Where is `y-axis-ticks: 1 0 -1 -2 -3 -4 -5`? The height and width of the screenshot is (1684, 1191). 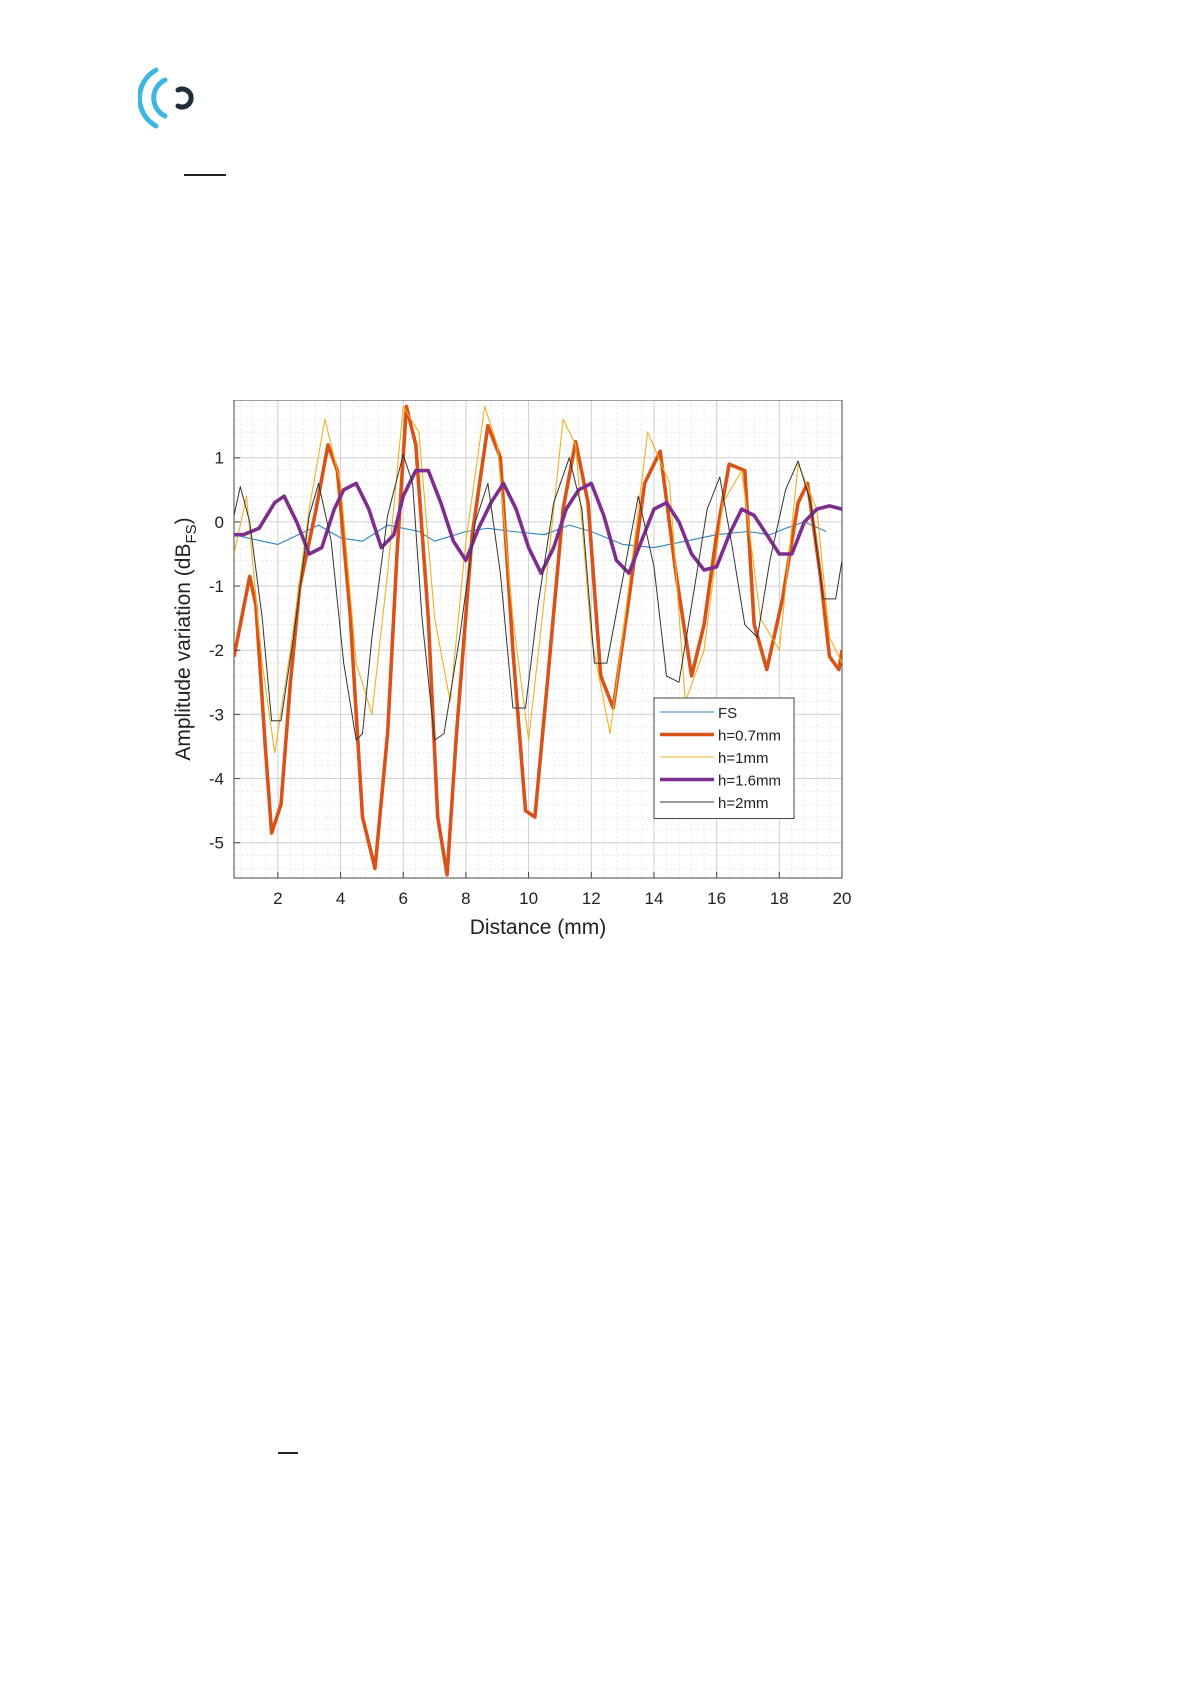 y-axis-ticks: 1 0 -1 -2 -3 -4 -5 is located at coordinates (224, 651).